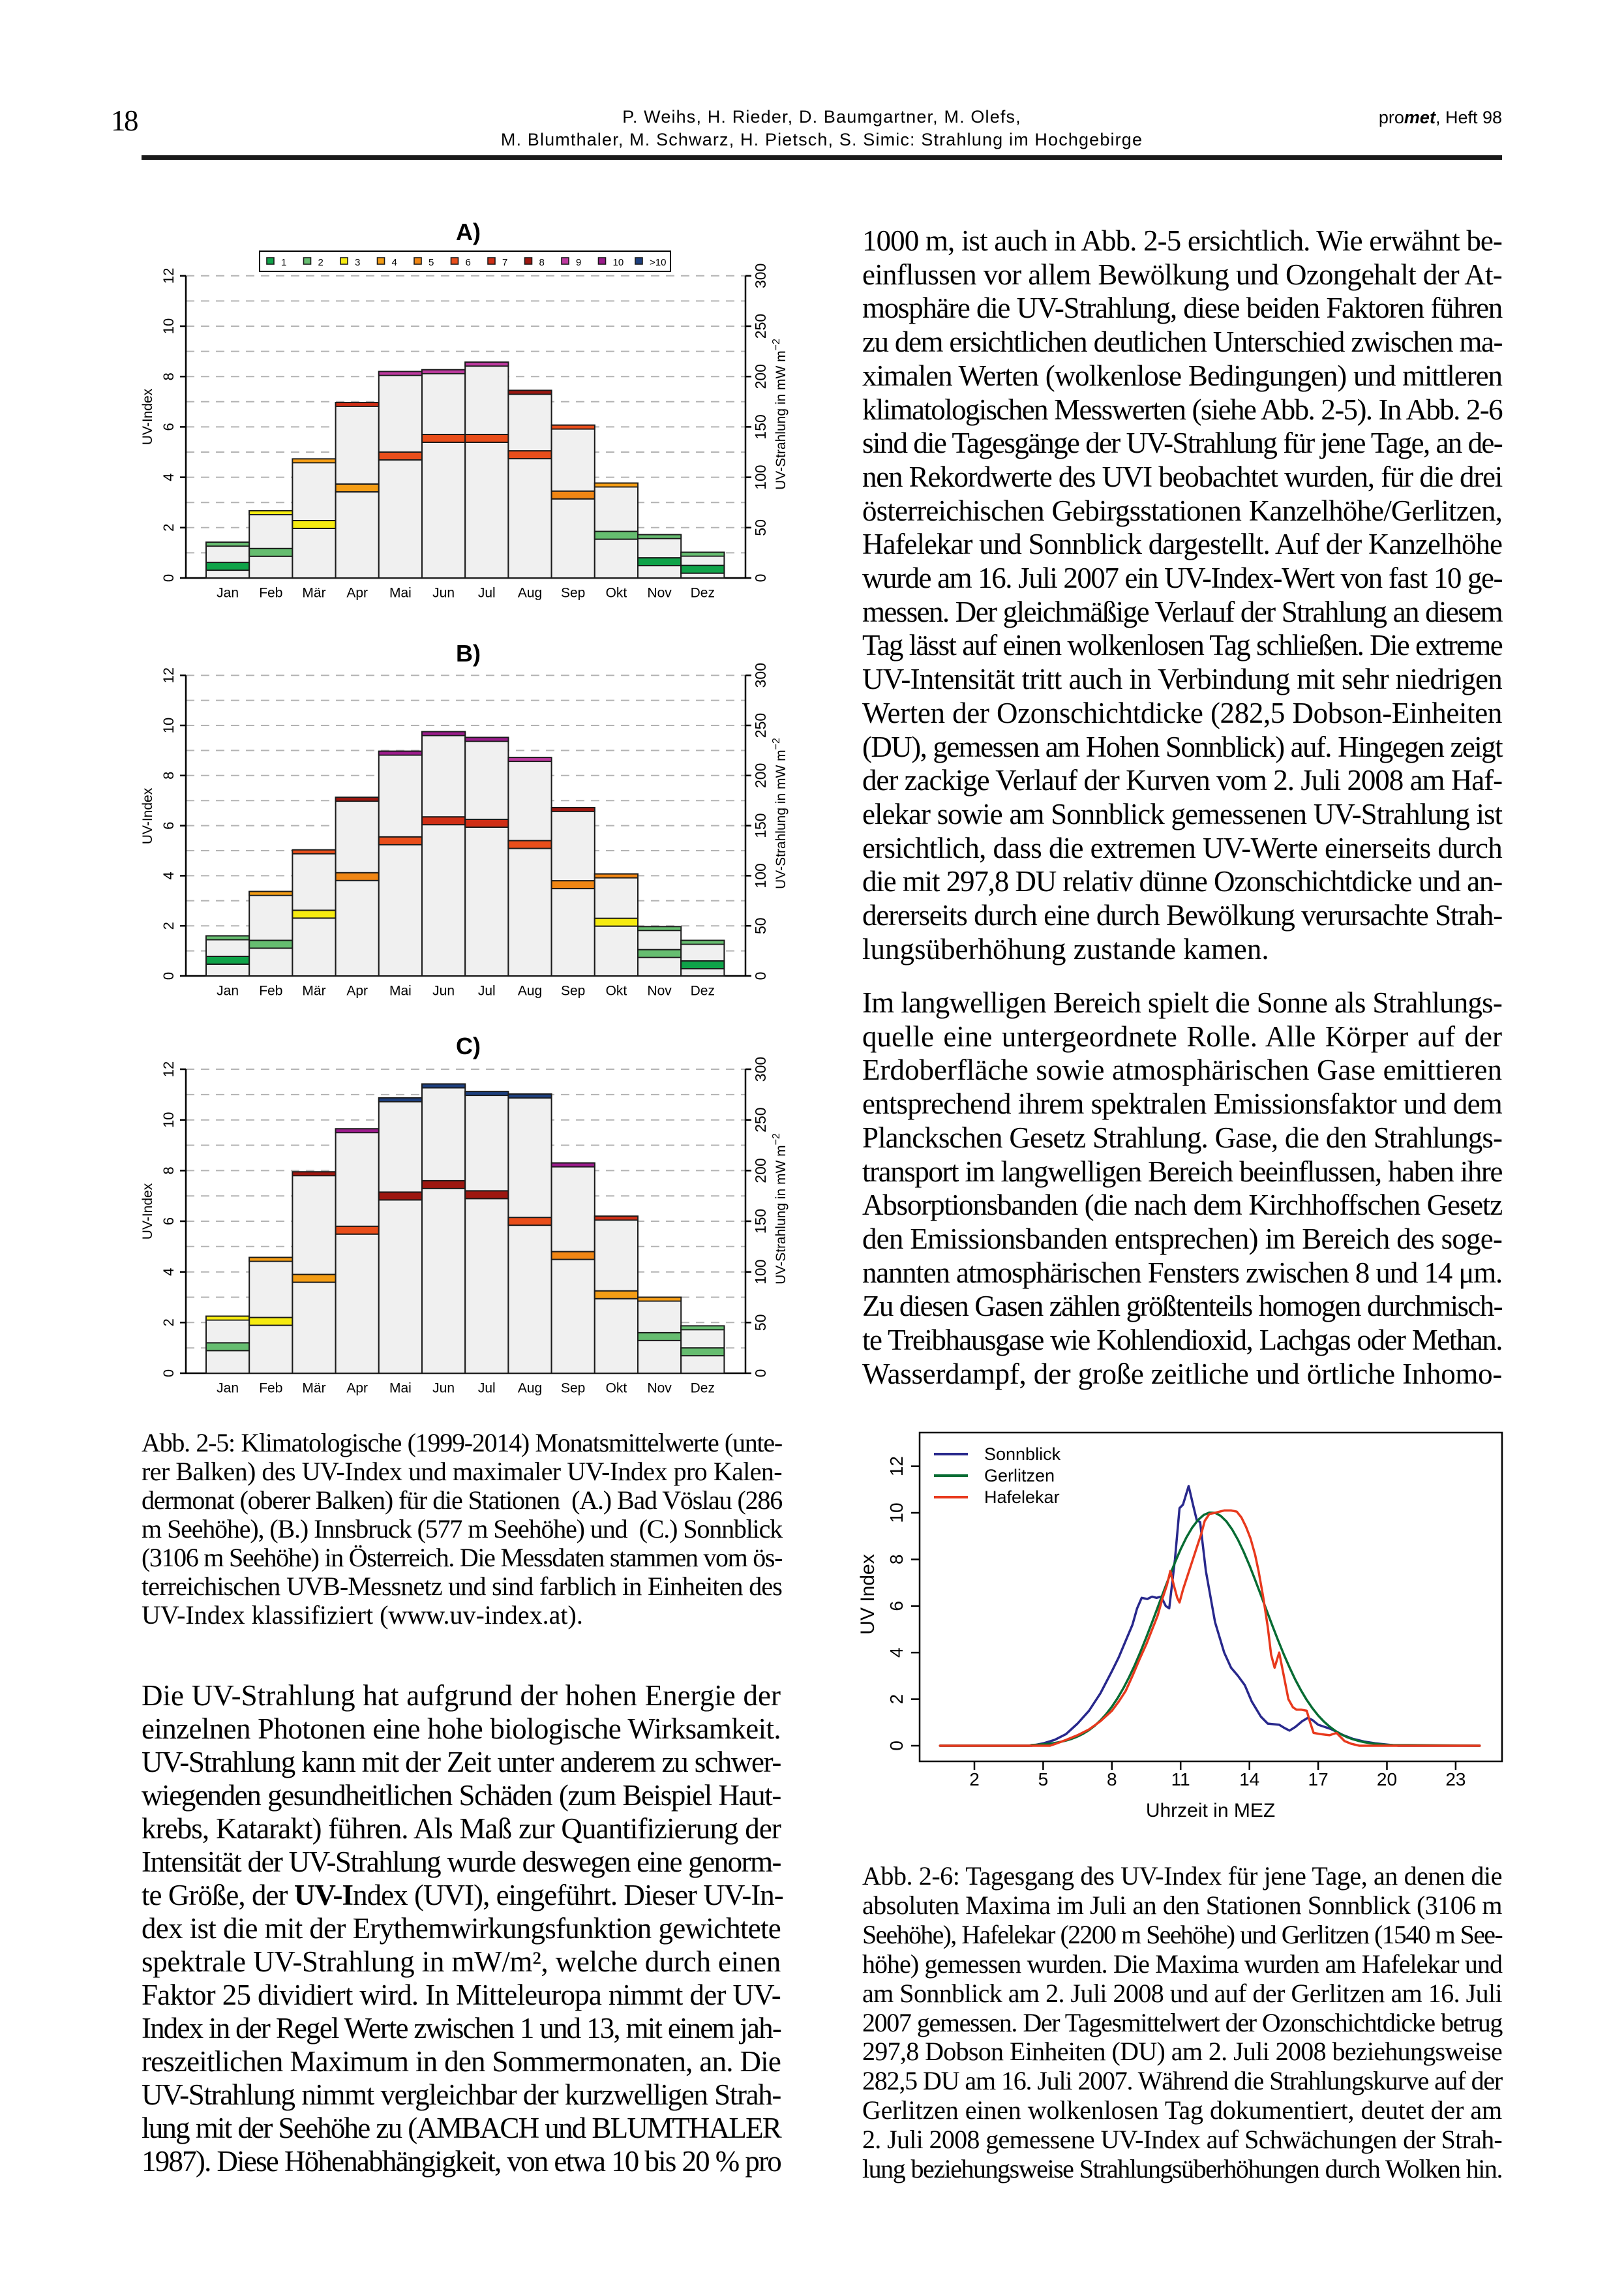 The width and height of the screenshot is (1624, 2295). I want to click on svg-text: B), so click(468, 653).